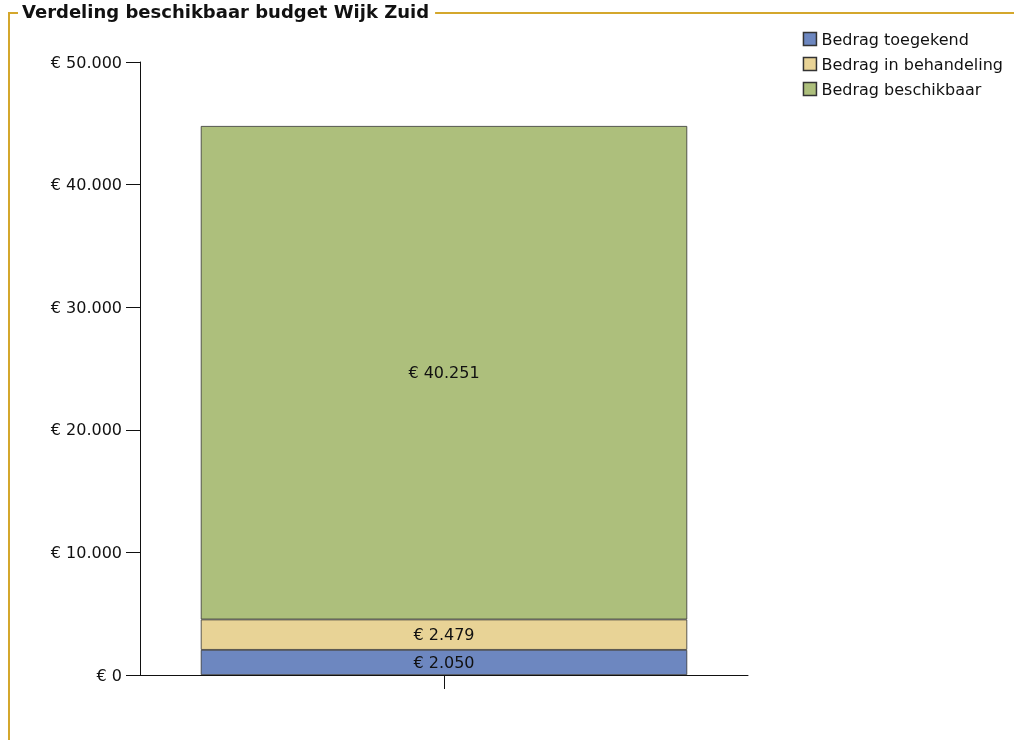 The width and height of the screenshot is (1022, 744). What do you see at coordinates (86, 62) in the screenshot?
I see `y-tick-label: € 50.000` at bounding box center [86, 62].